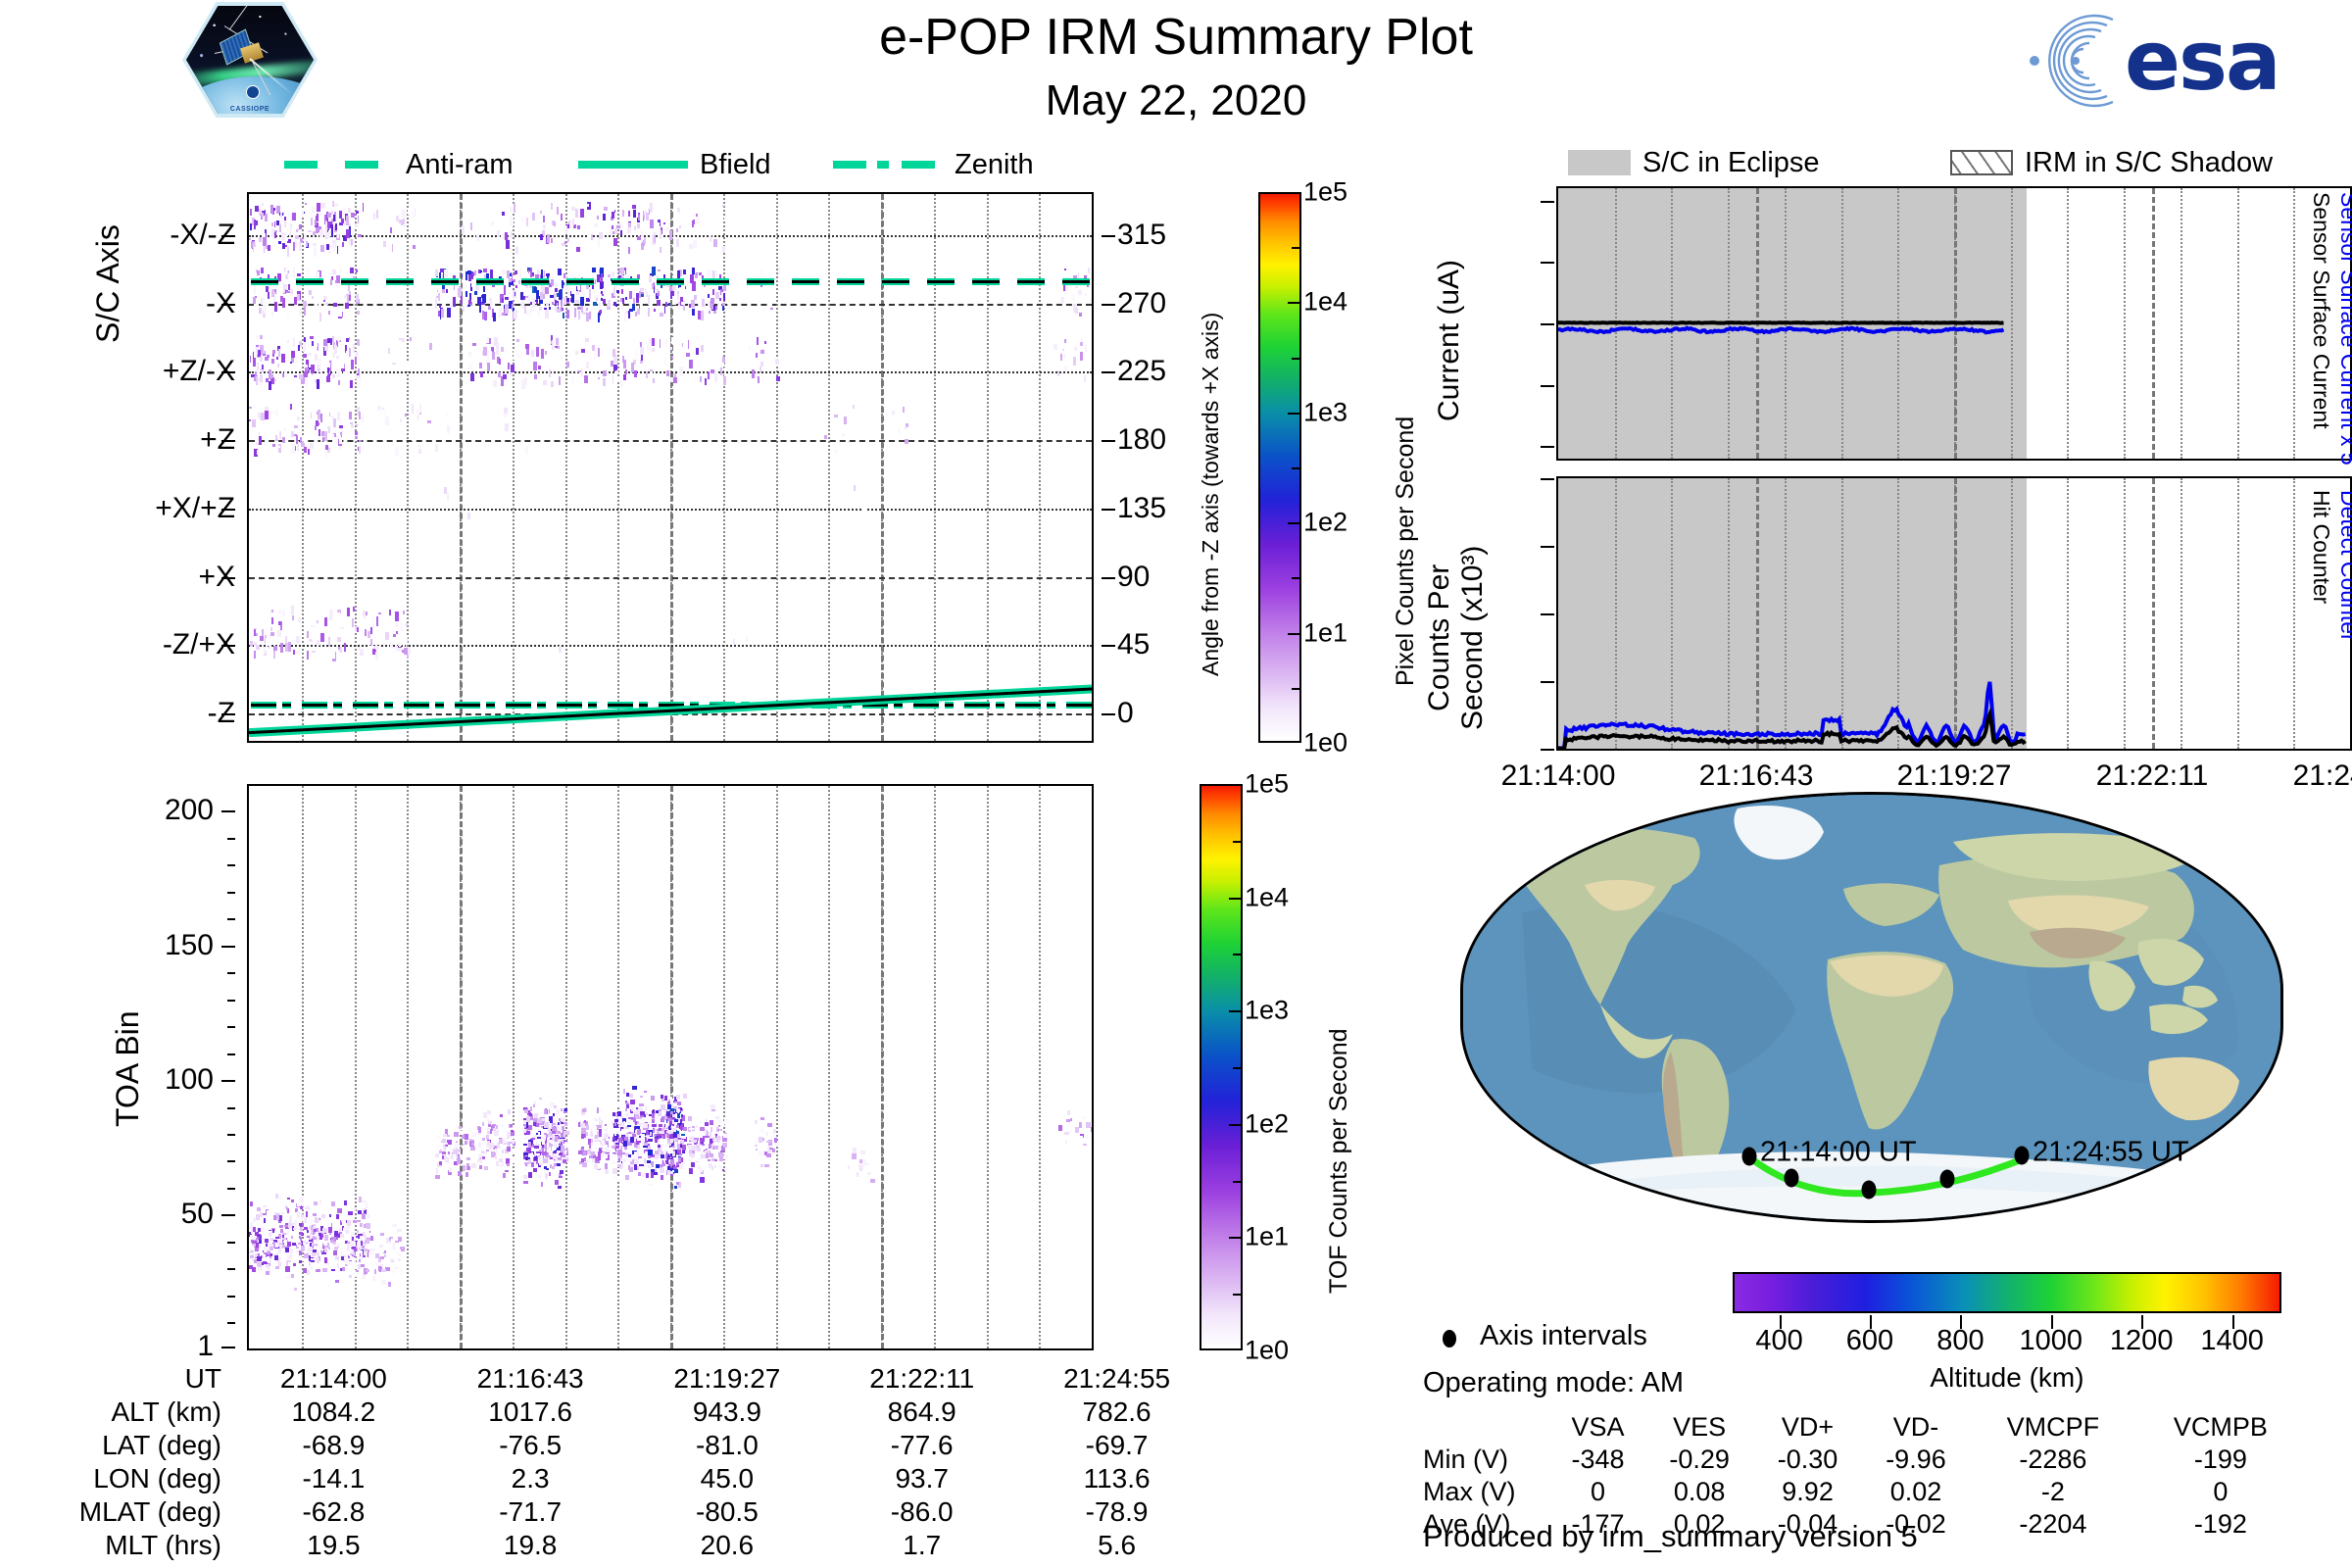 This screenshot has height=1568, width=2352. I want to click on grid-line-vertical, so click(988, 1067).